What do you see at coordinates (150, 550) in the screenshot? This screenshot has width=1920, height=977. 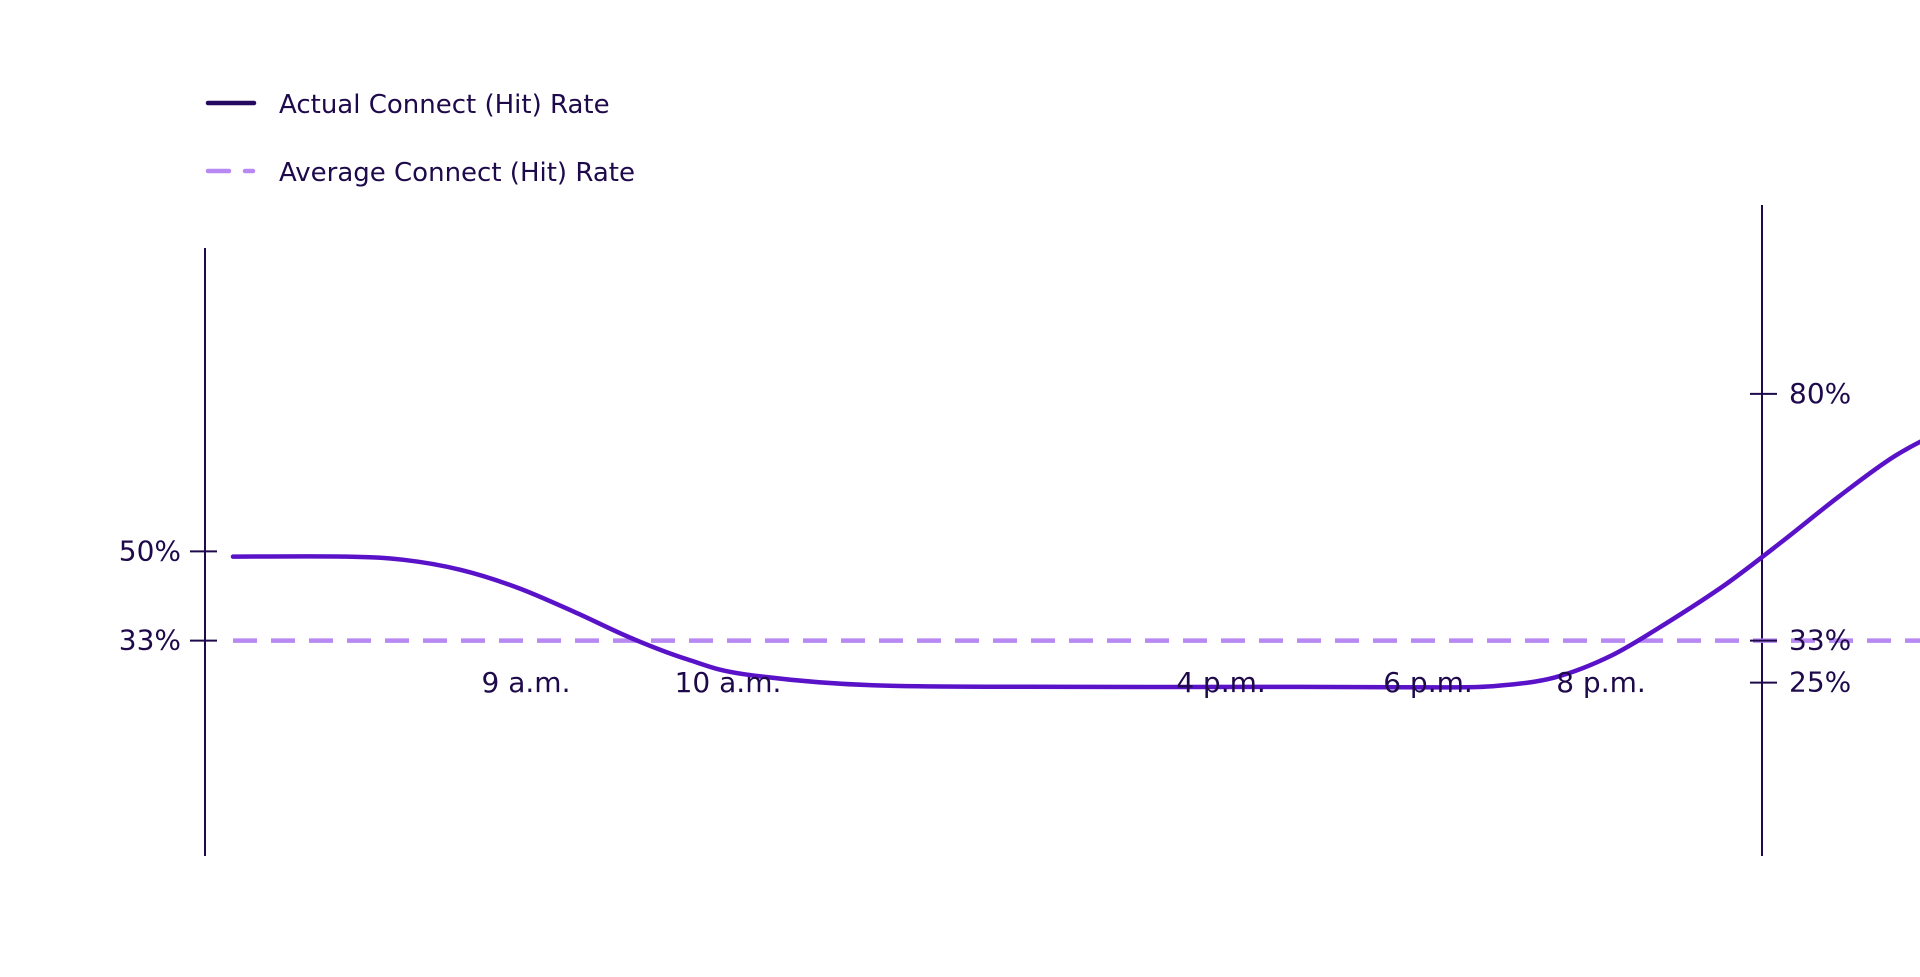 I see `left-tick-label-50: 50%` at bounding box center [150, 550].